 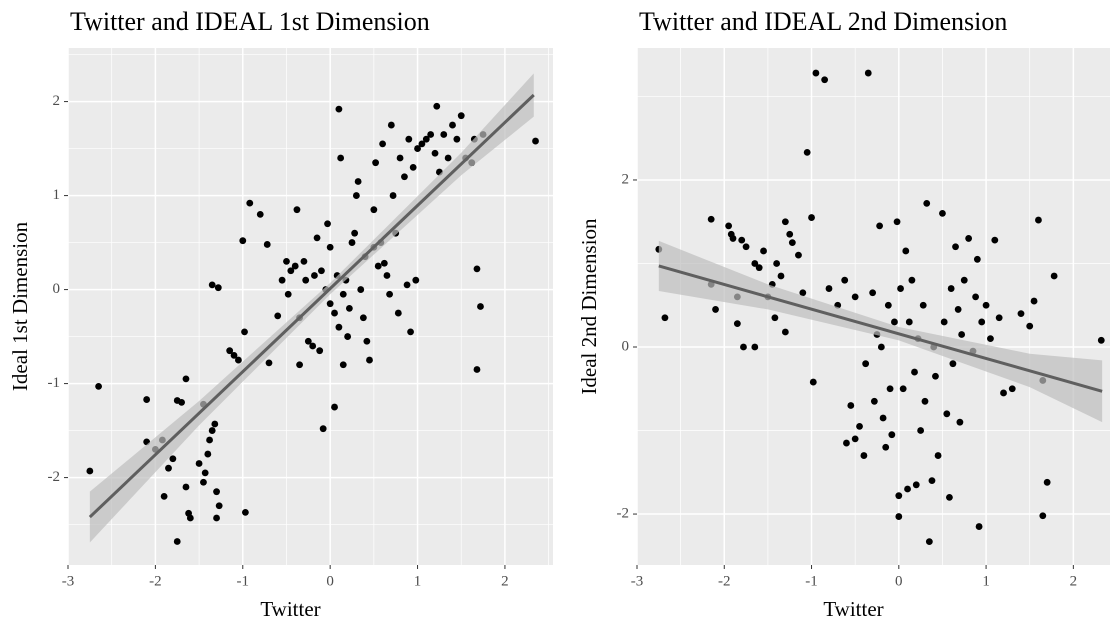 What do you see at coordinates (589, 306) in the screenshot?
I see `y-axis-title: Ideal 2nd Dimension` at bounding box center [589, 306].